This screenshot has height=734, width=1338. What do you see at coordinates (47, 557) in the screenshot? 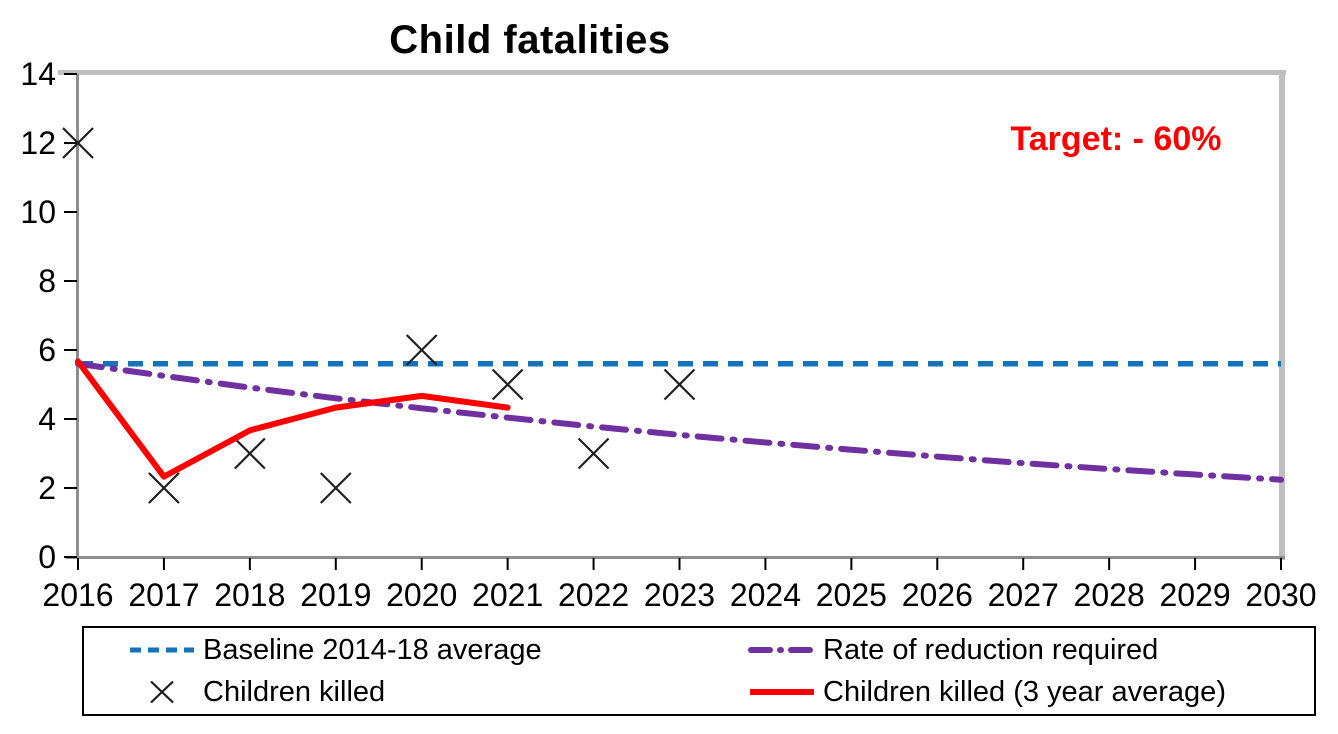
I see `svg-text: 0` at bounding box center [47, 557].